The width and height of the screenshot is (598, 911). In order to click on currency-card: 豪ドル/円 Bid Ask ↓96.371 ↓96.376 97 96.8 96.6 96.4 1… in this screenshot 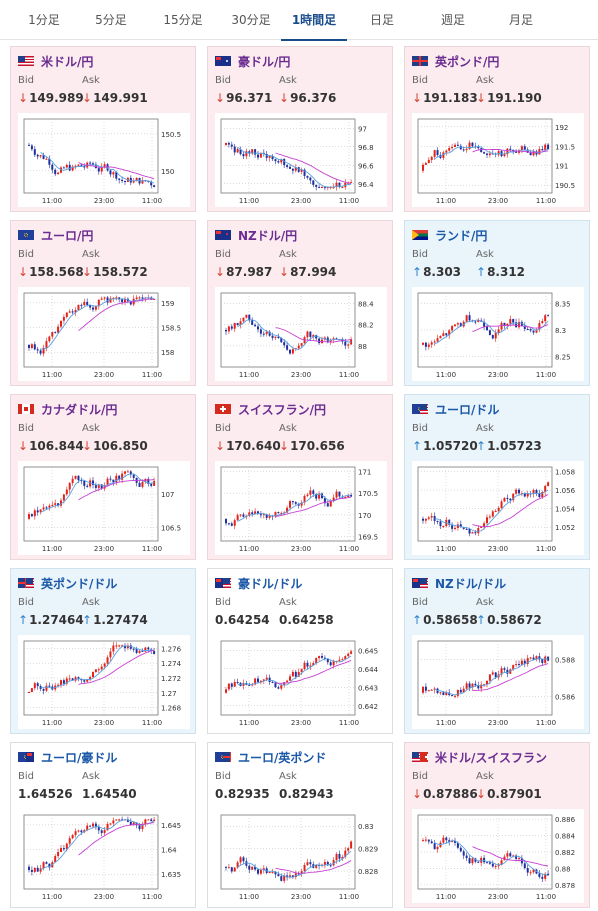, I will do `click(300, 129)`.